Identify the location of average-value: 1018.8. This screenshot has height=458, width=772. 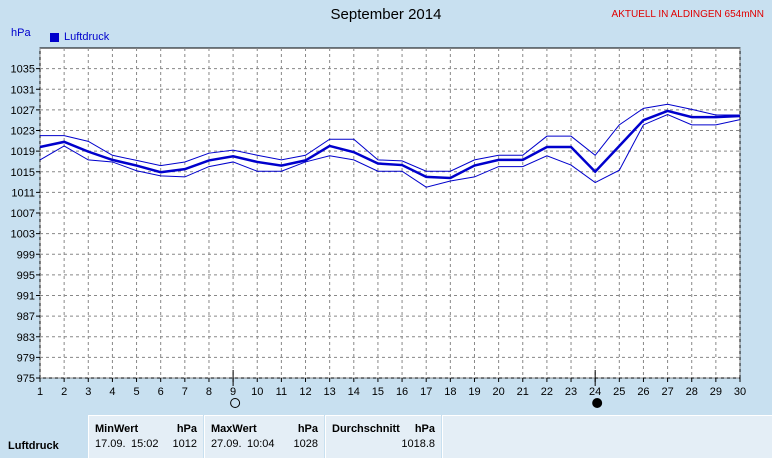
(418, 444).